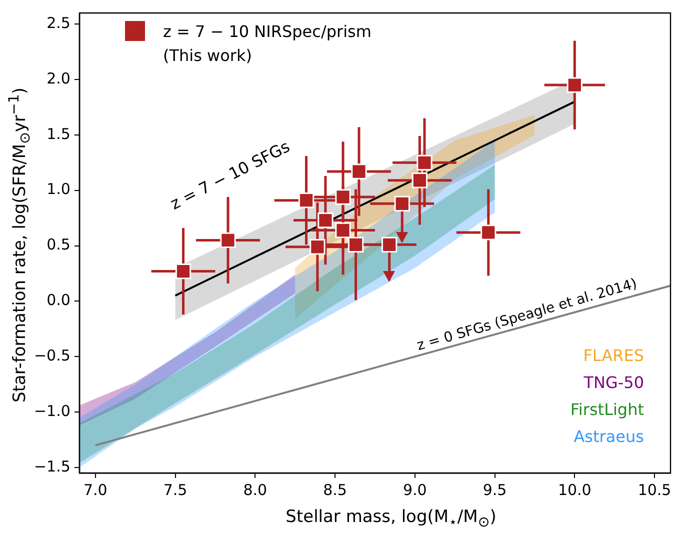  I want to click on x-axis-title: Stellar mass, log(M$_{⋆}$/M$_{⊙}$), so click(391, 518).